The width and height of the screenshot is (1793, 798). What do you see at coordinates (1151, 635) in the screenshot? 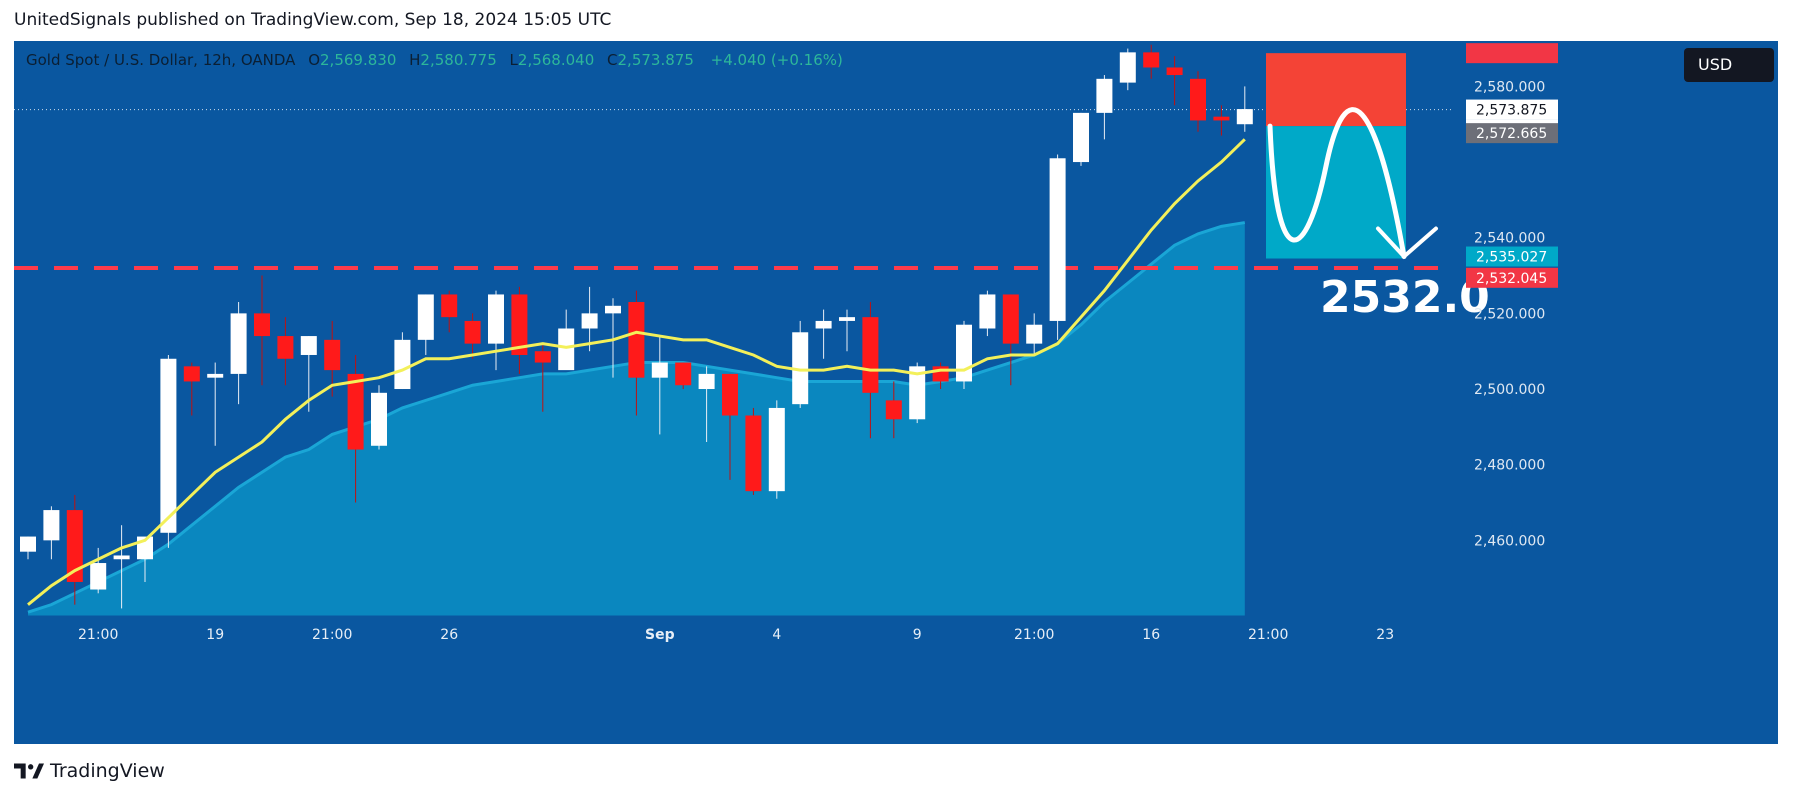
I see `x-tick-label: 16` at bounding box center [1151, 635].